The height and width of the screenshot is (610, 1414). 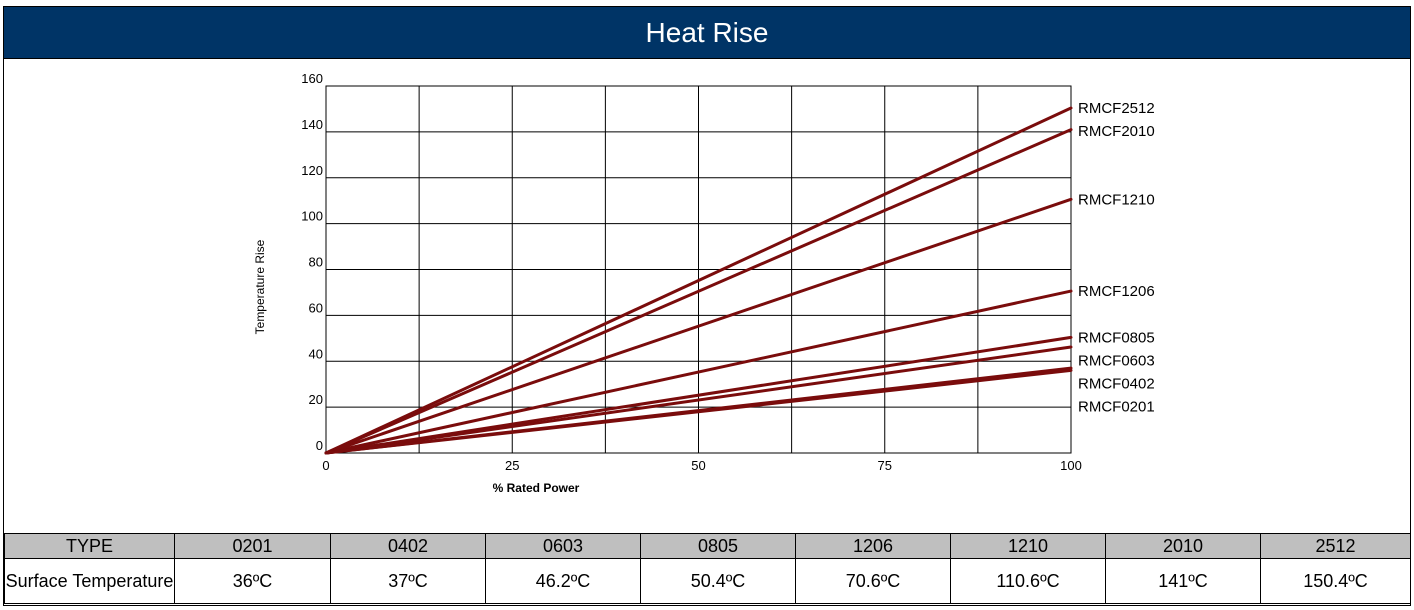 What do you see at coordinates (319, 445) in the screenshot?
I see `y-tick-label: 0` at bounding box center [319, 445].